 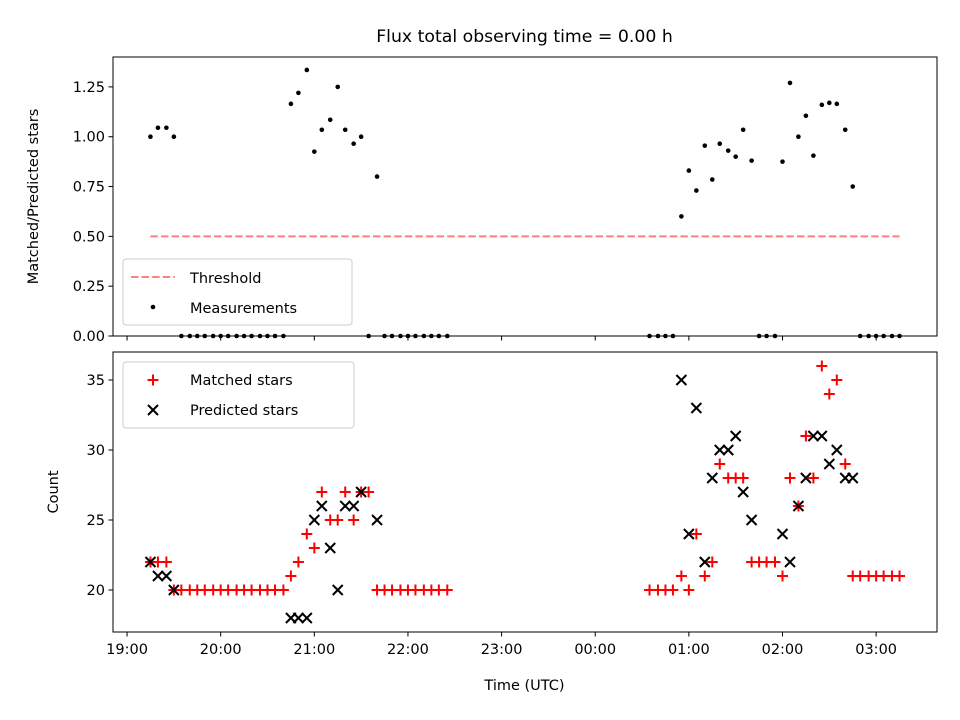 I want to click on threshold-legend-label: Threshold, so click(x=225, y=279).